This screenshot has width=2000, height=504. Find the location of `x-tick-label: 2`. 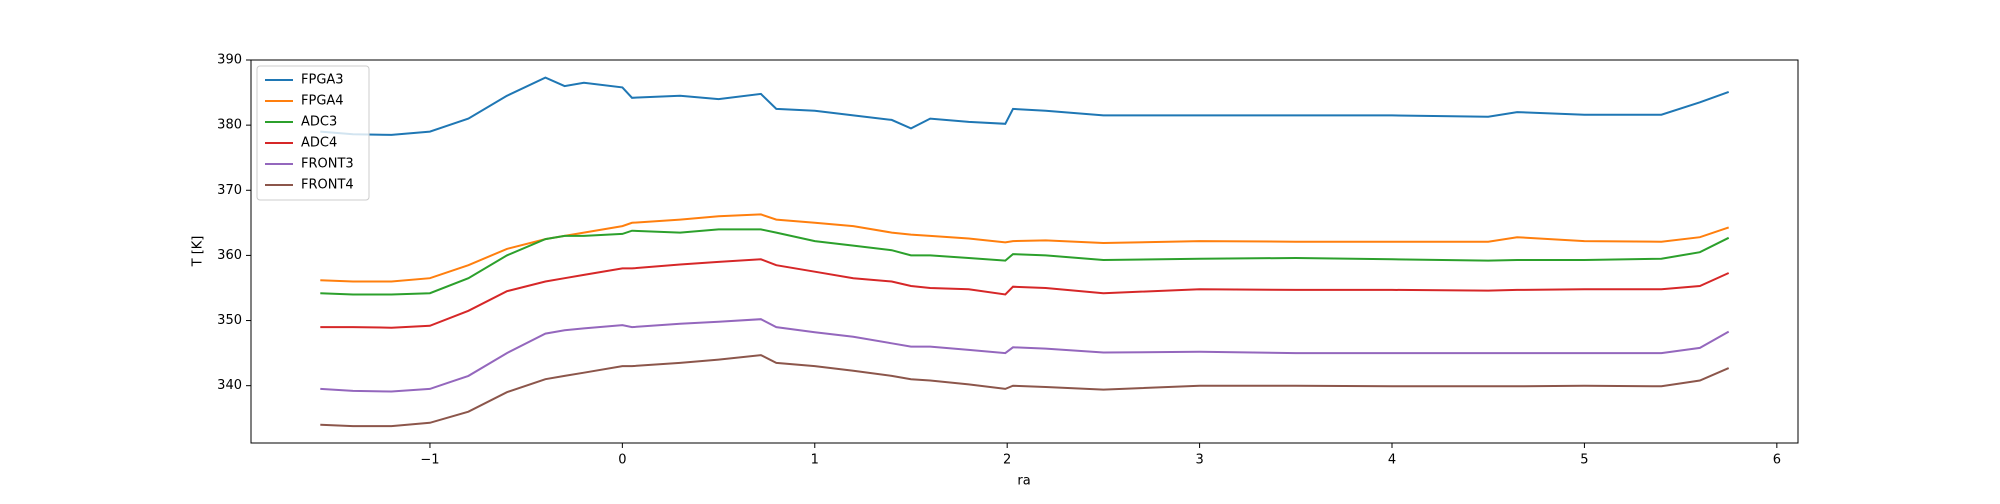

x-tick-label: 2 is located at coordinates (1007, 460).